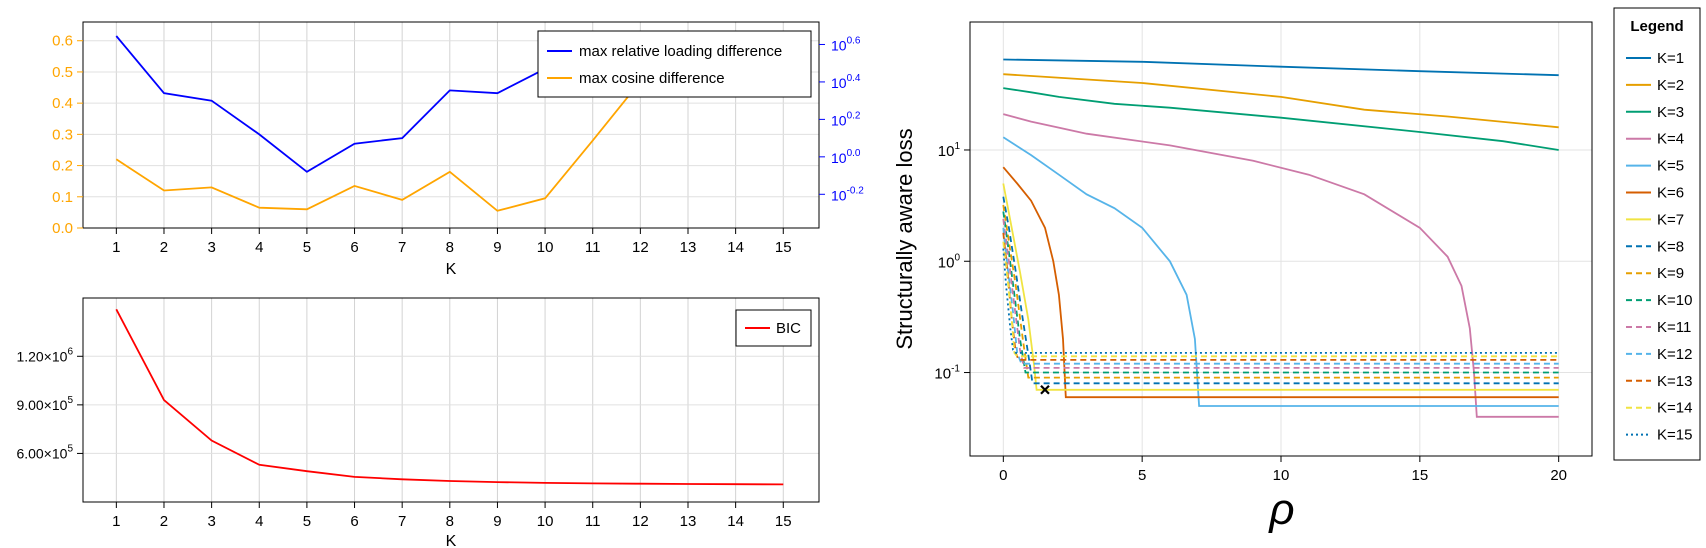 The height and width of the screenshot is (548, 1706). What do you see at coordinates (1003, 475) in the screenshot?
I see `x-tick-label: 0` at bounding box center [1003, 475].